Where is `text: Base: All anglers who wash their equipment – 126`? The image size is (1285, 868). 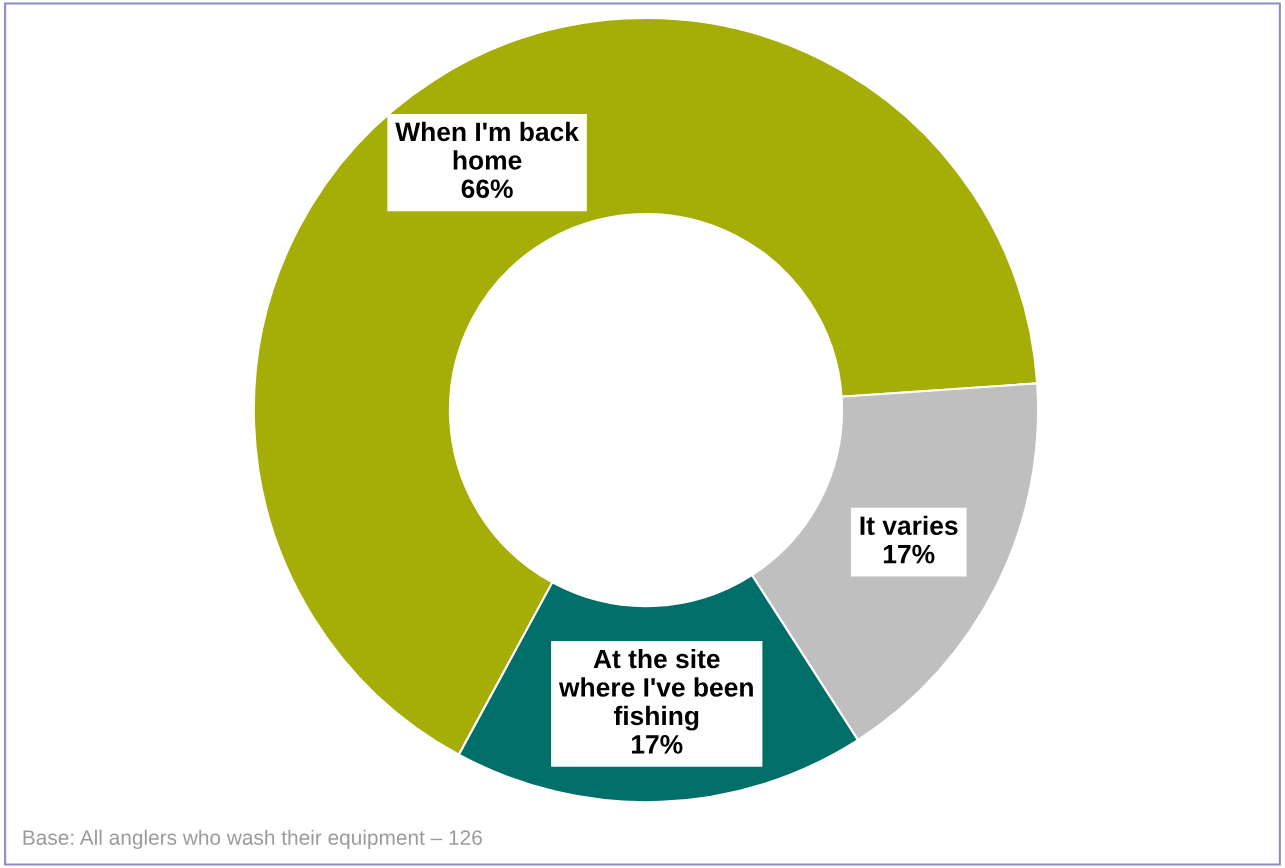 text: Base: All anglers who wash their equipment – 126 is located at coordinates (252, 839).